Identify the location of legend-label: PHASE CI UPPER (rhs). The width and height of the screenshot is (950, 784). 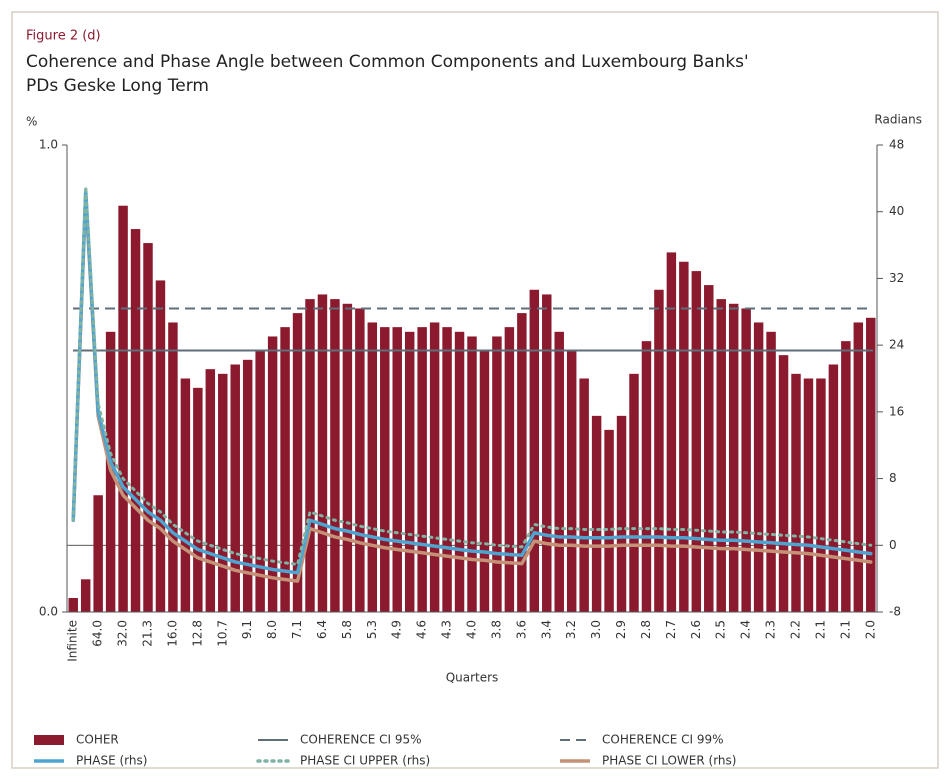
(365, 761).